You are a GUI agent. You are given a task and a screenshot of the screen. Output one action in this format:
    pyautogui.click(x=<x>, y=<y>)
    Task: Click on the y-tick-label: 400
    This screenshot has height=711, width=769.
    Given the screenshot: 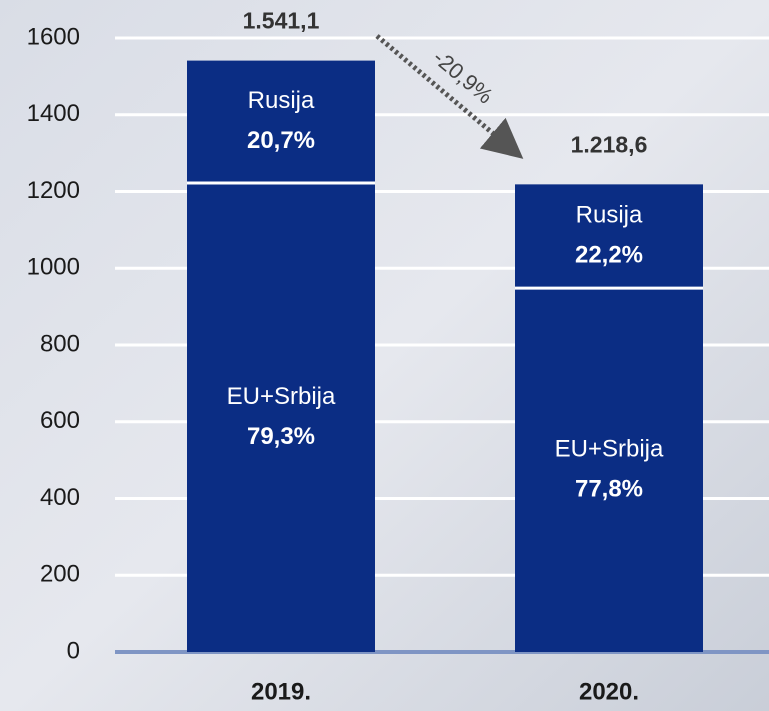 What is the action you would take?
    pyautogui.click(x=60, y=497)
    